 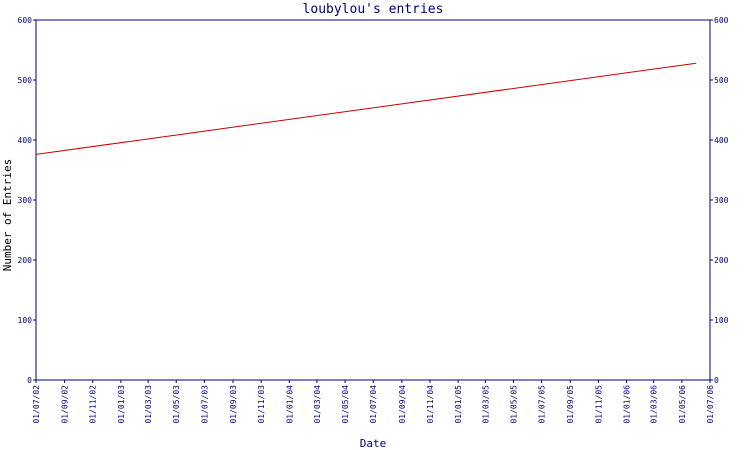 What do you see at coordinates (29, 380) in the screenshot?
I see `y-tick-label-left: 0` at bounding box center [29, 380].